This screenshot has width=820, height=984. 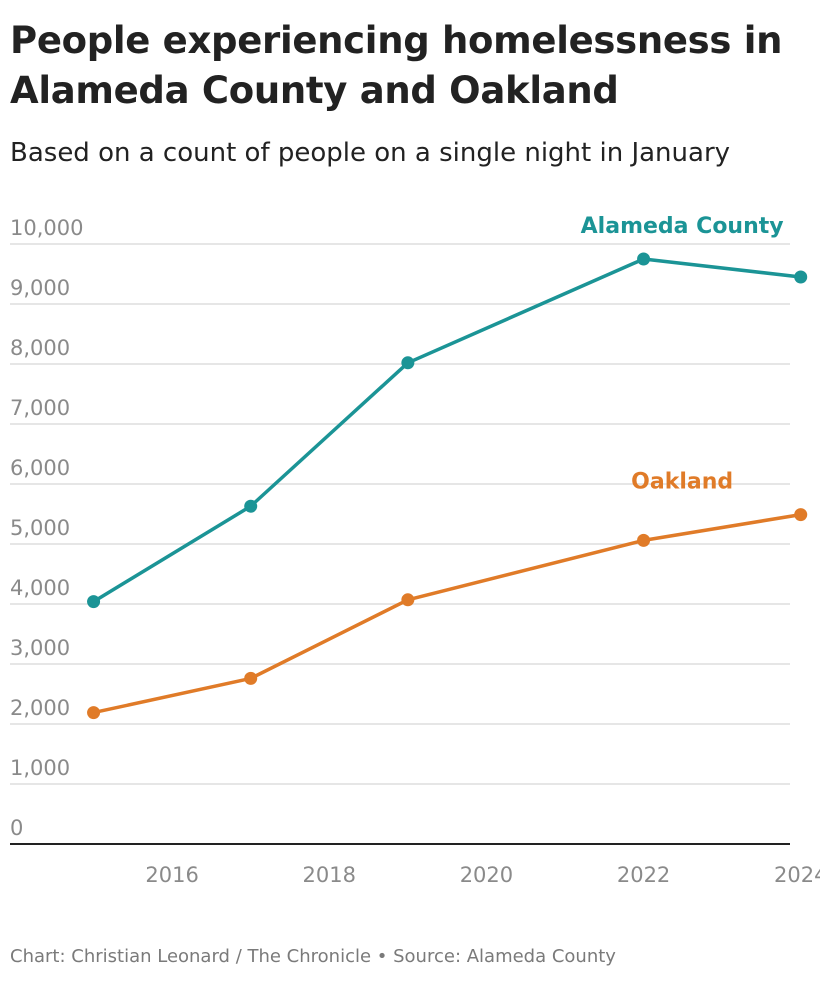 What do you see at coordinates (682, 354) in the screenshot?
I see `series-labels: Alameda County Oakland` at bounding box center [682, 354].